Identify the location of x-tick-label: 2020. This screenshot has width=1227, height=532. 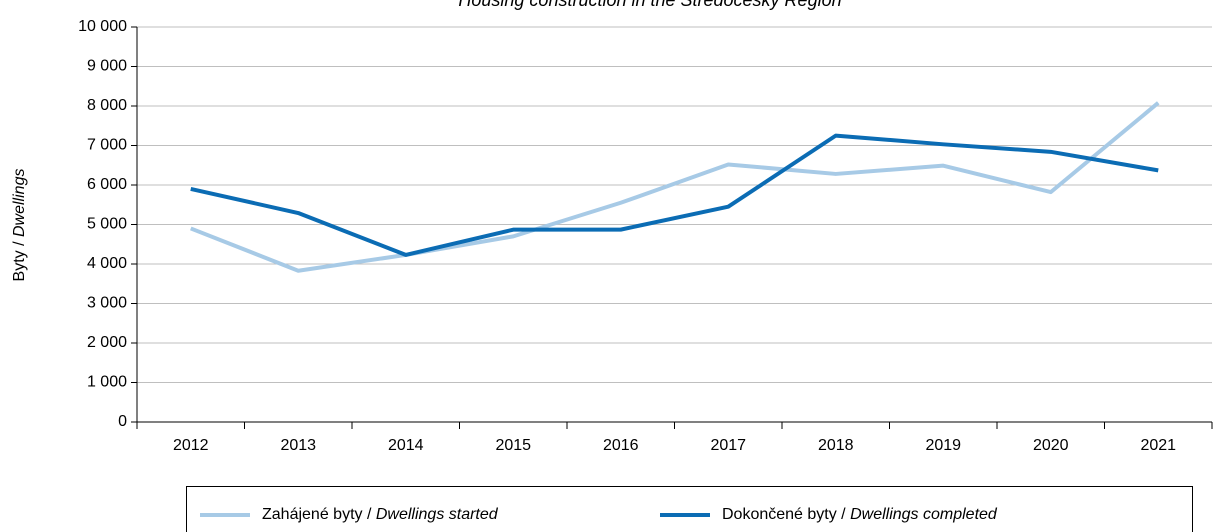
(1051, 445).